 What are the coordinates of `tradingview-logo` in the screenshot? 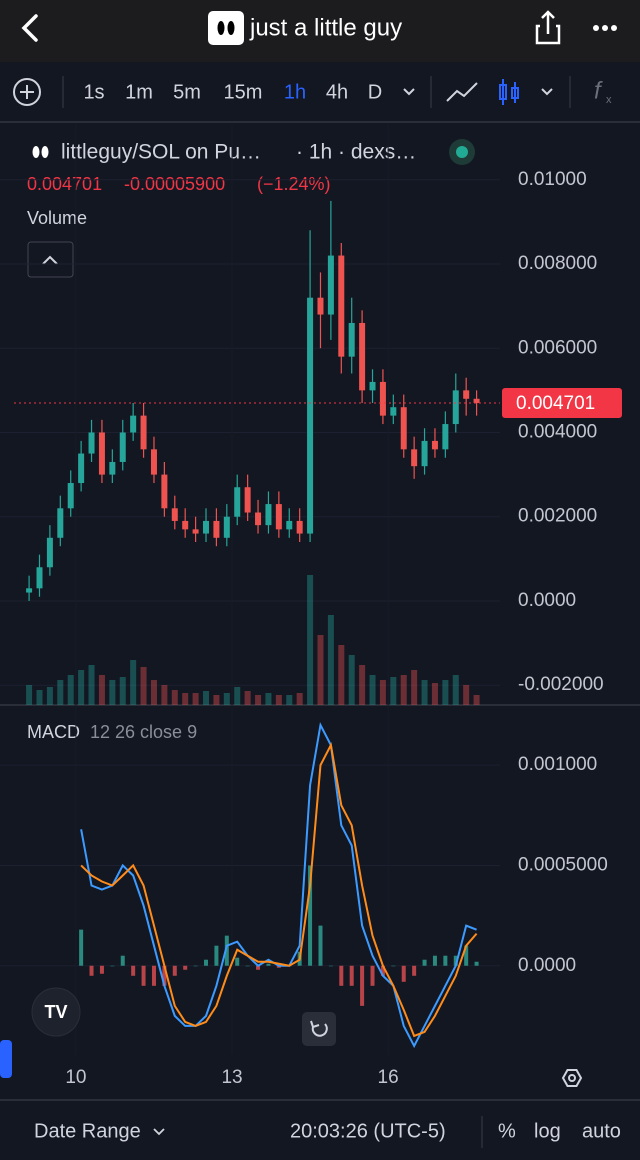 It's located at (56, 1012).